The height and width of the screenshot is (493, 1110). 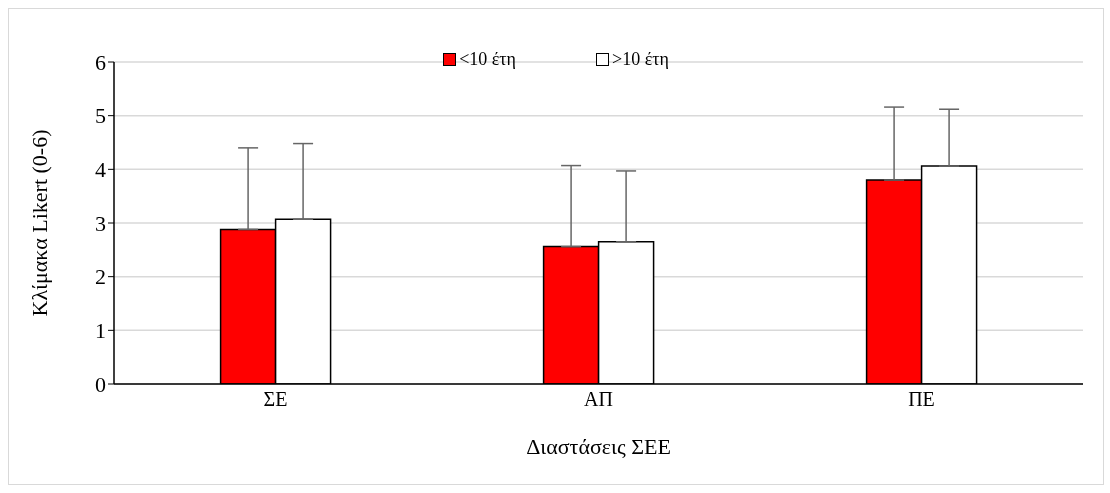 I want to click on legend-label: >10 έτη, so click(x=640, y=59).